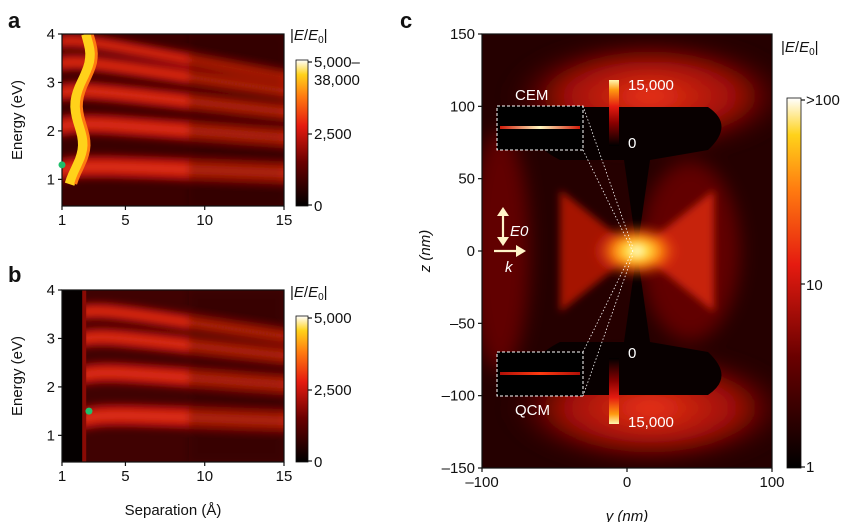 This screenshot has height=522, width=852. I want to click on x-tick-label: 0, so click(627, 482).